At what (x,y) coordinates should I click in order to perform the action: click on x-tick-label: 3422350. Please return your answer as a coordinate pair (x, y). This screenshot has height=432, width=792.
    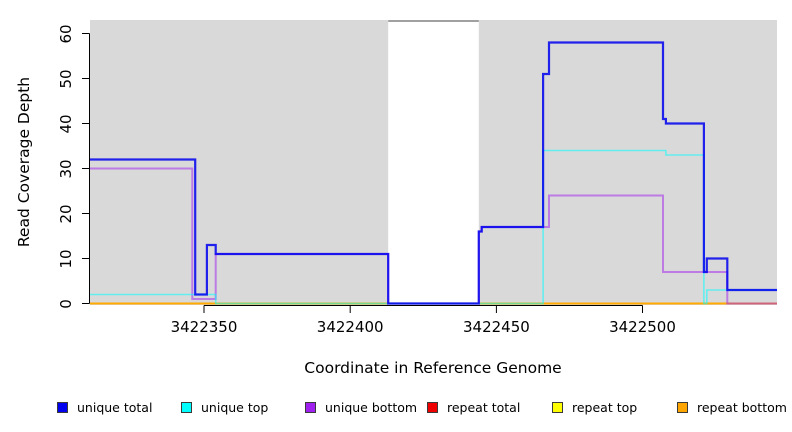
    Looking at the image, I should click on (204, 327).